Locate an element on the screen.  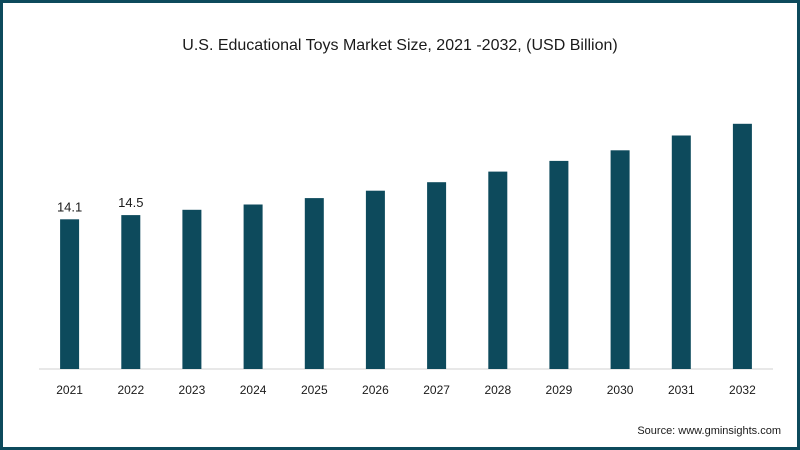
bar-2022 is located at coordinates (131, 292).